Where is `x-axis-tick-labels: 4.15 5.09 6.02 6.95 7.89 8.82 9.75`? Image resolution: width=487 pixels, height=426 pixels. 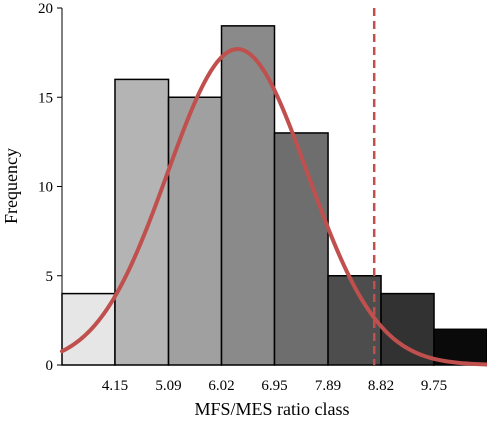
x-axis-tick-labels: 4.15 5.09 6.02 6.95 7.89 8.82 9.75 is located at coordinates (274, 386).